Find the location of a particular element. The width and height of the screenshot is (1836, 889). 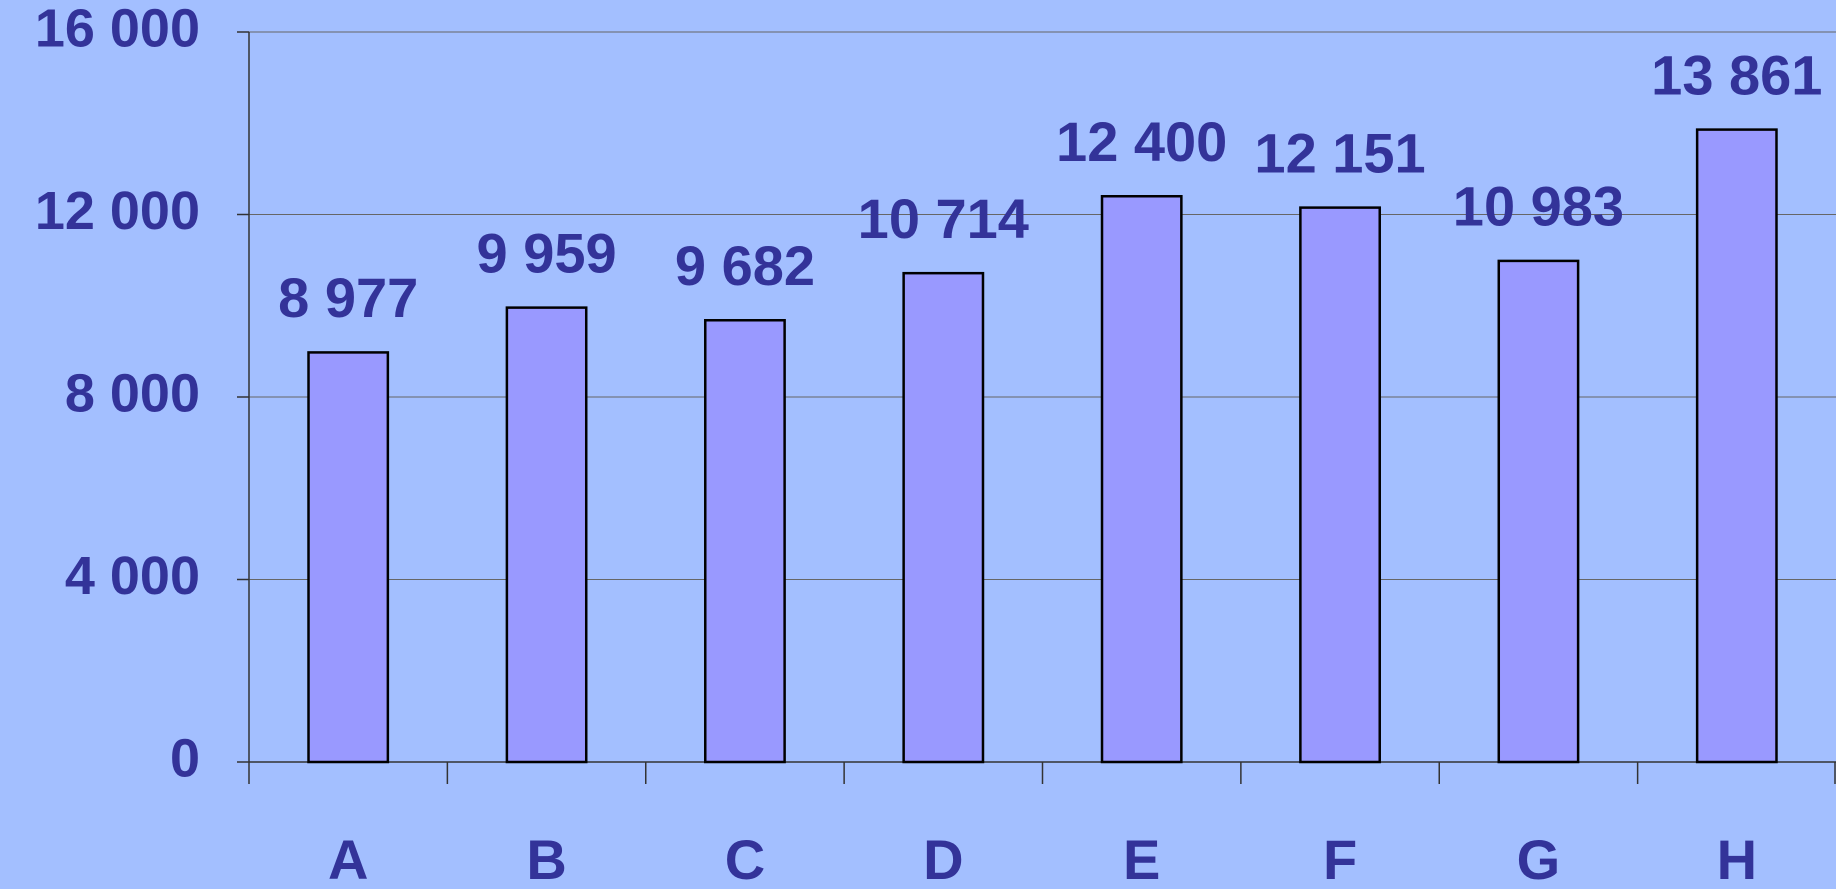

y-tick-label: 12 000 is located at coordinates (117, 211).